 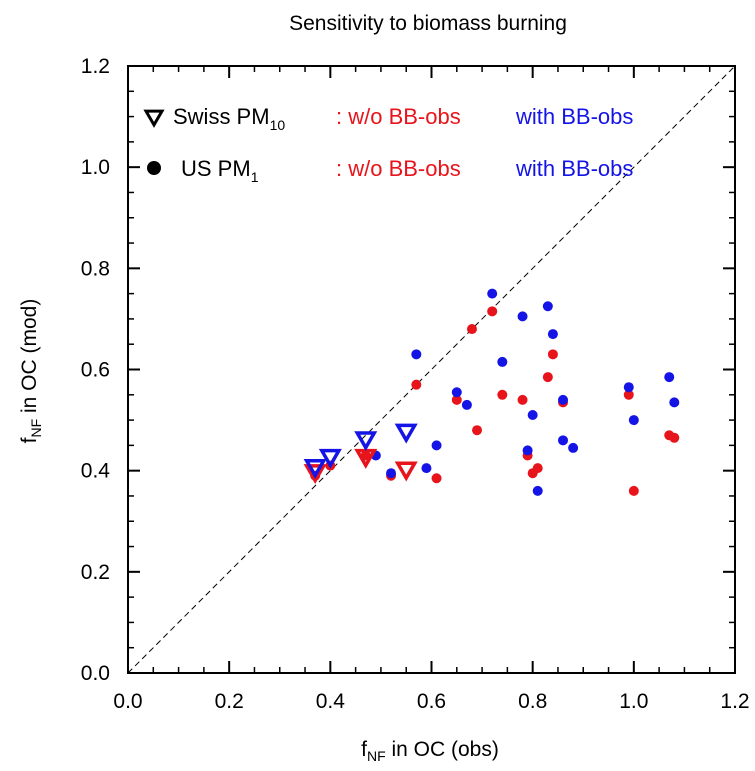 I want to click on x-axis-label: fNF in OC (obs), so click(x=430, y=751).